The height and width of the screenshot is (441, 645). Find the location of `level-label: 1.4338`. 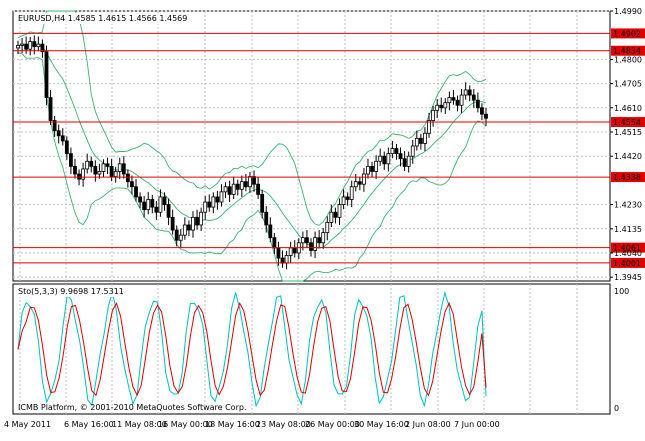

level-label: 1.4338 is located at coordinates (627, 177).